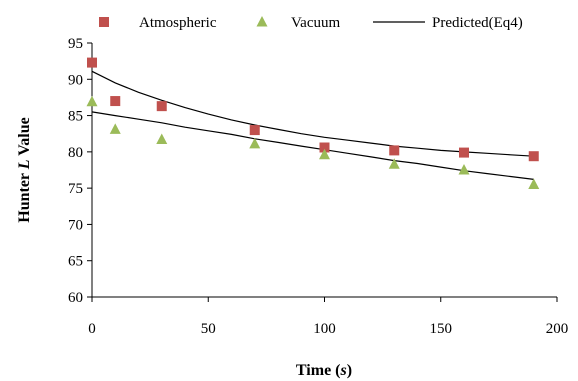  I want to click on y-tick-label: 95, so click(75, 44).